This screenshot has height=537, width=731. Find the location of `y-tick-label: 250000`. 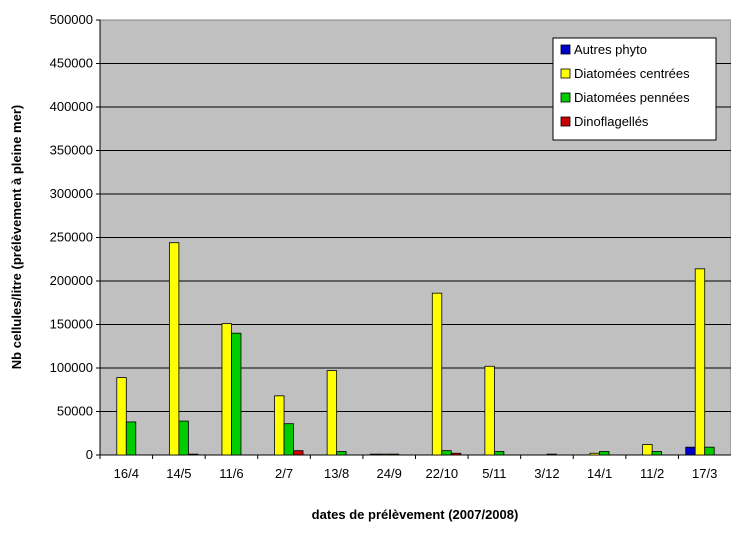

y-tick-label: 250000 is located at coordinates (71, 237).